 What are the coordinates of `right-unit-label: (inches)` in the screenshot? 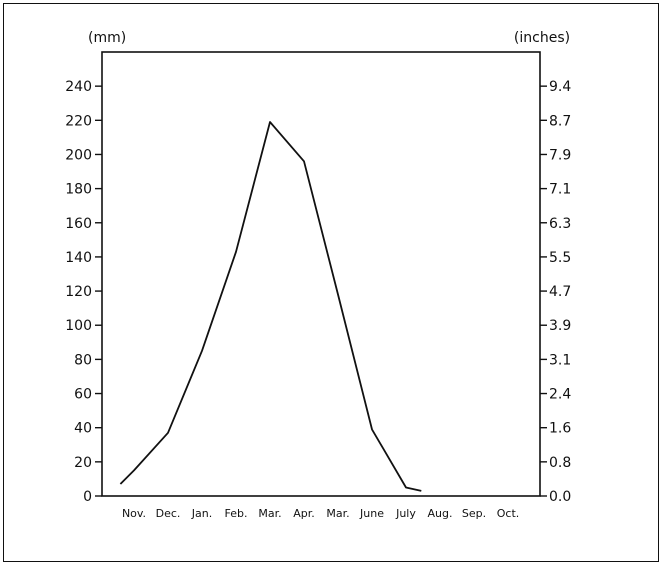 It's located at (542, 38).